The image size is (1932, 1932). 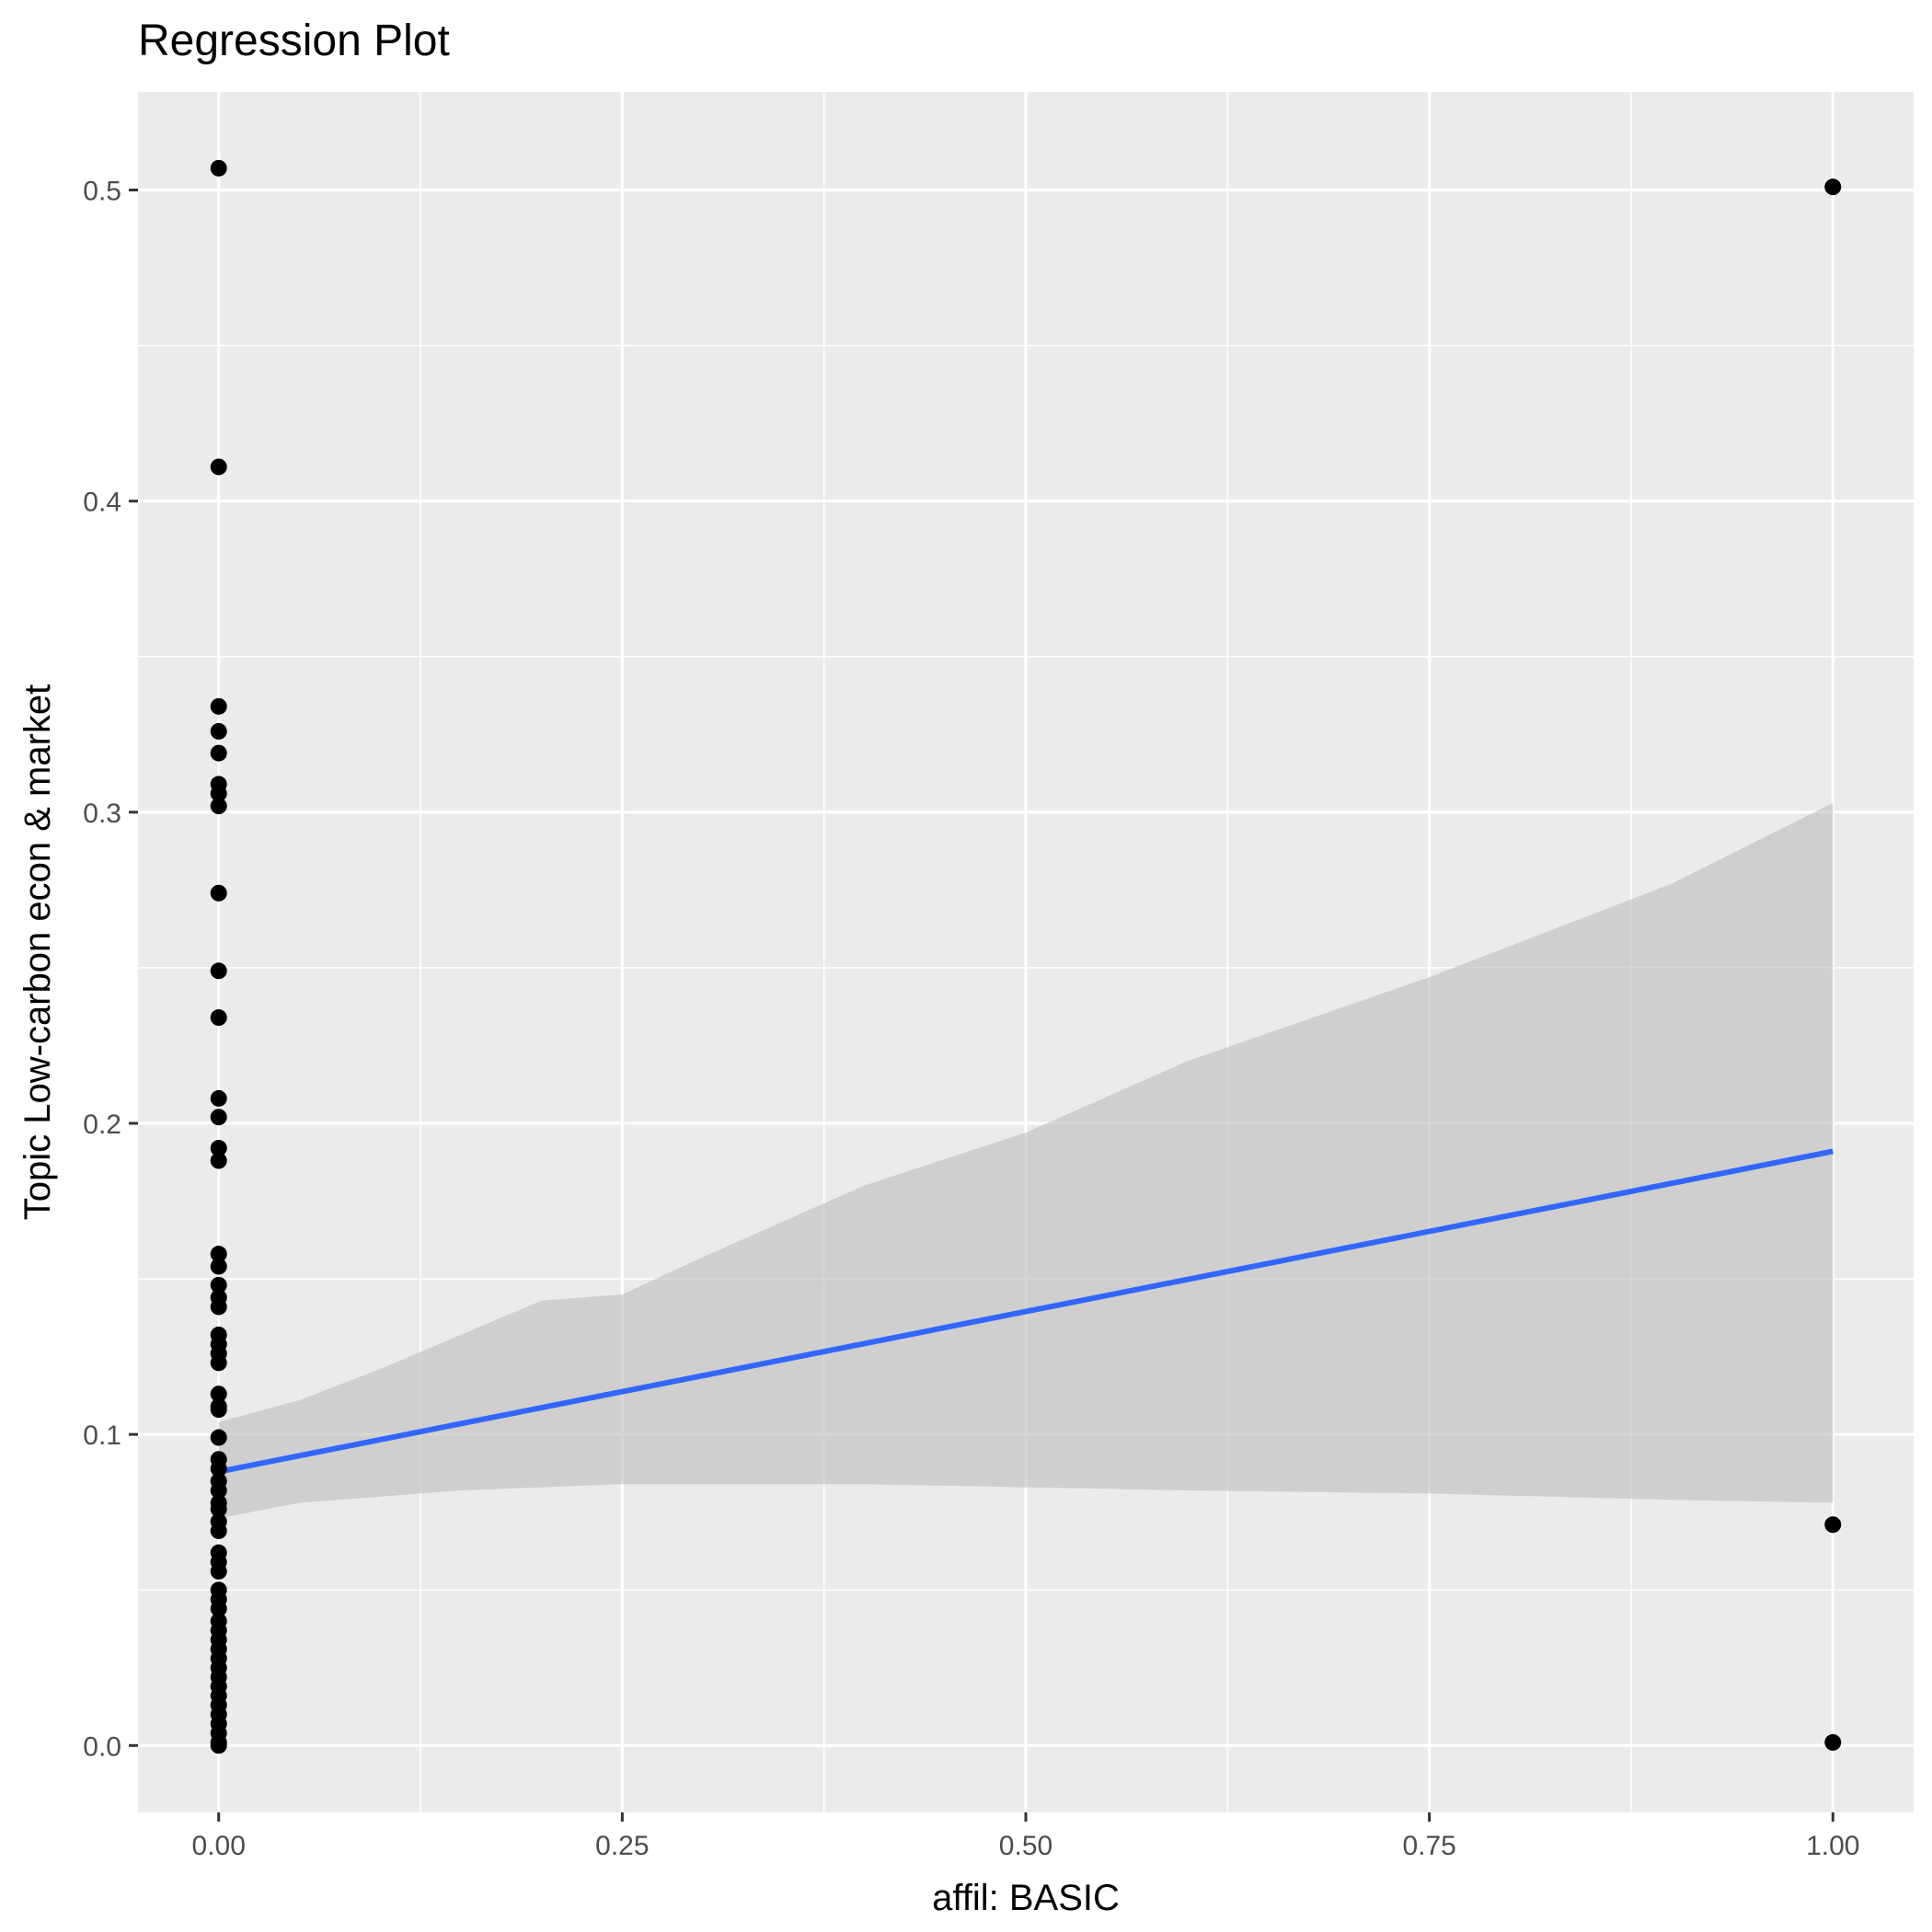 I want to click on y-tick-label: 0.3, so click(x=102, y=814).